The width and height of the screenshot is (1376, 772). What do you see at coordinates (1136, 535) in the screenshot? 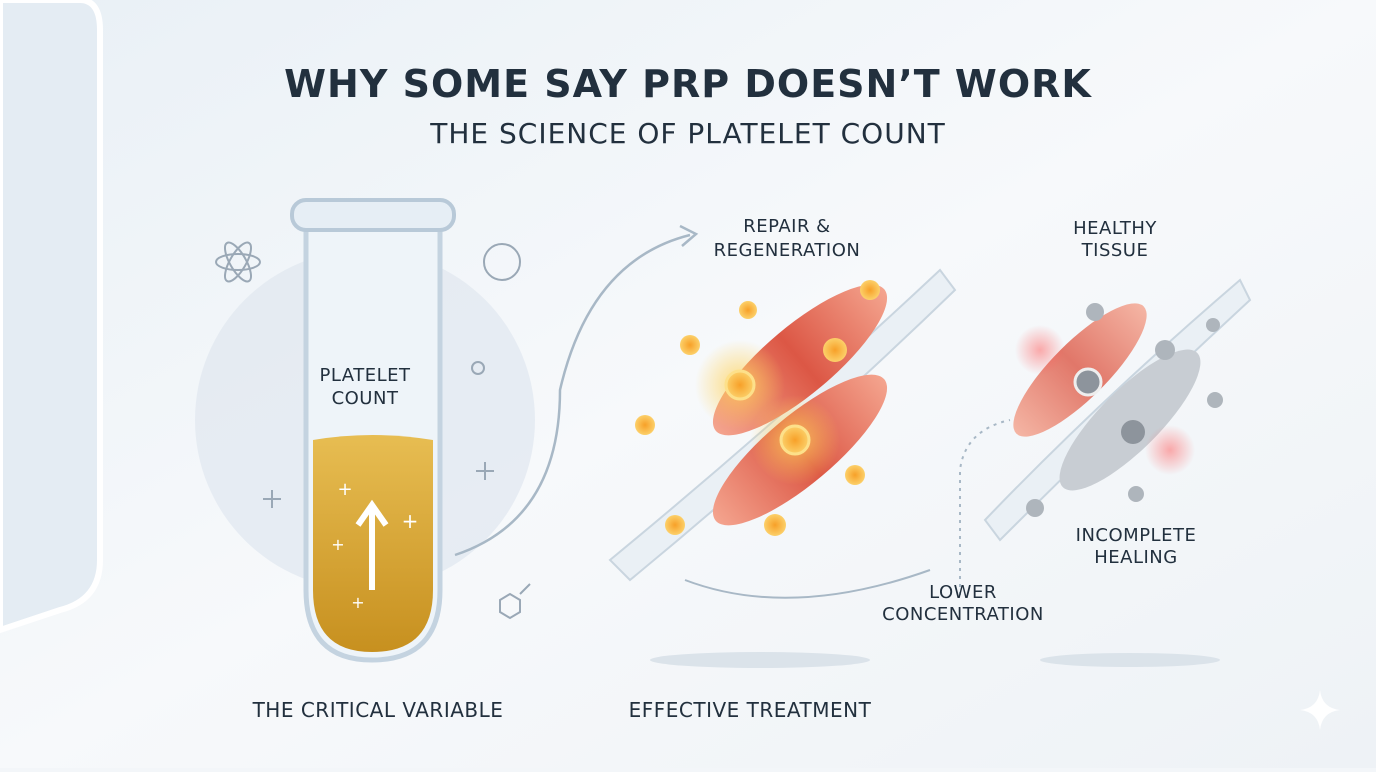
I see `incomplete-label: INCOMPLETE` at bounding box center [1136, 535].